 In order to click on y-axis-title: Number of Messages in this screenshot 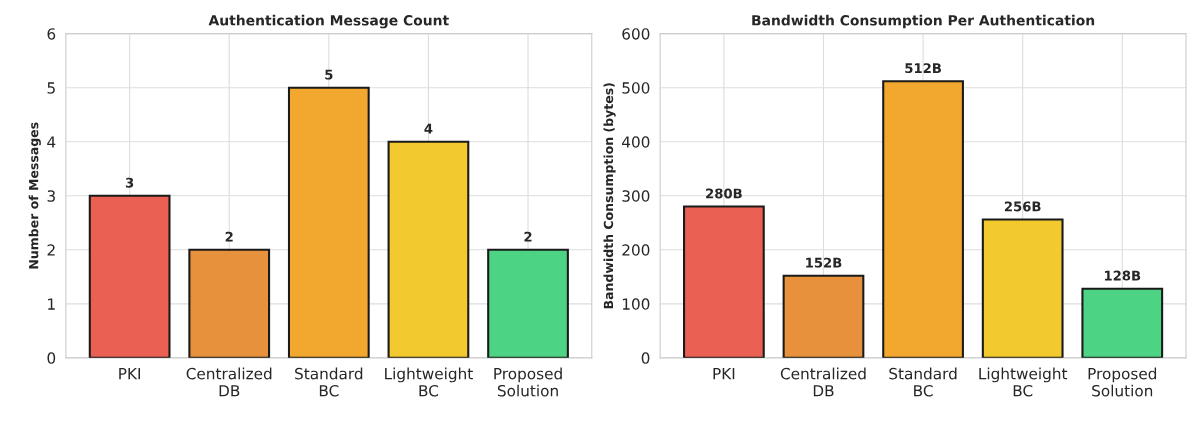, I will do `click(34, 195)`.